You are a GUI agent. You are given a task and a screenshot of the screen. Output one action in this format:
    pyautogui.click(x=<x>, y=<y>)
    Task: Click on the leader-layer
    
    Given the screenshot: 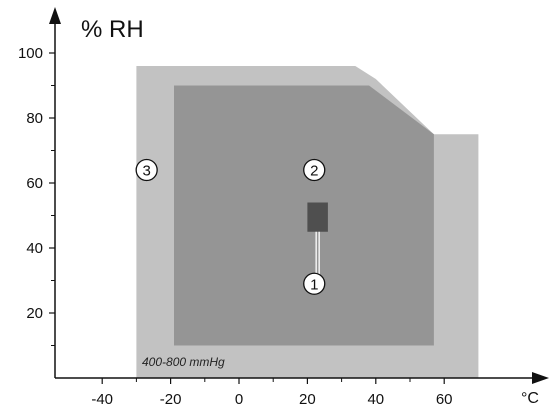 What is the action you would take?
    pyautogui.click(x=317, y=252)
    